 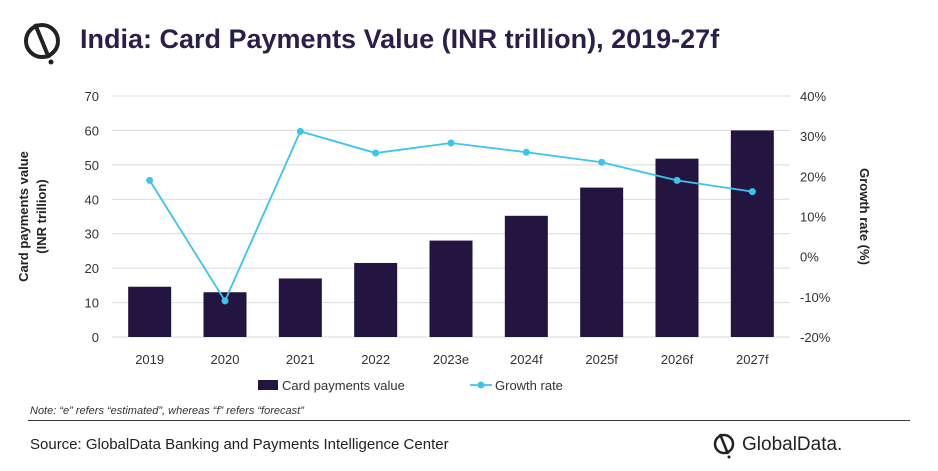 I want to click on y-left-axis-label-line1: Card payments value, so click(x=23, y=216).